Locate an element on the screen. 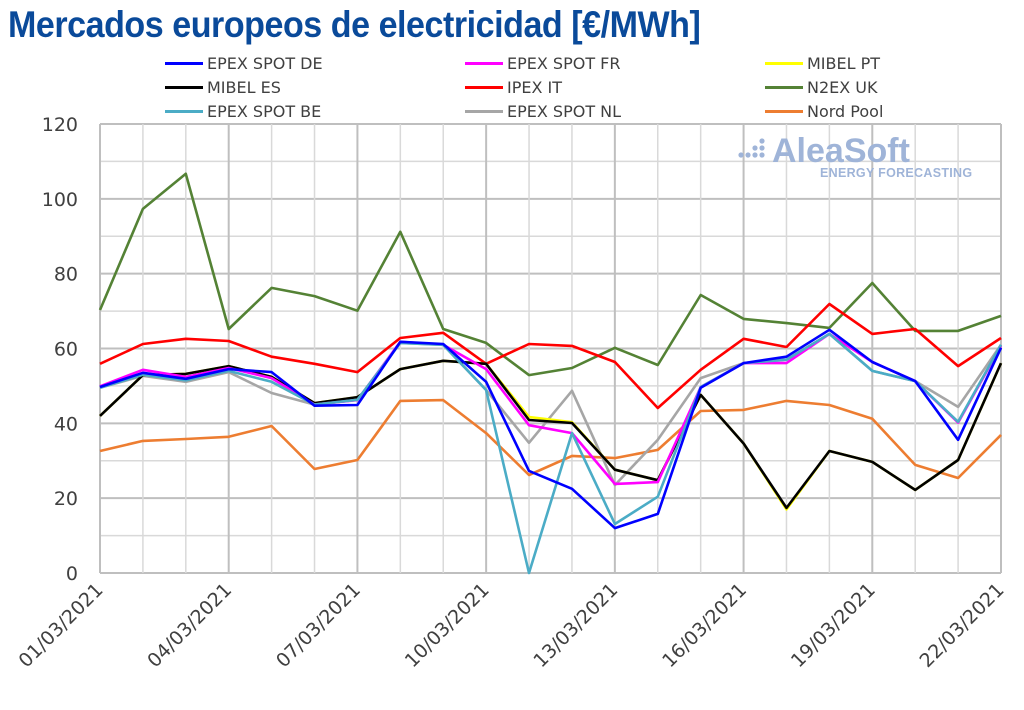 Image resolution: width=1024 pixels, height=710 pixels. legend-label: MIBEL ES is located at coordinates (244, 87).